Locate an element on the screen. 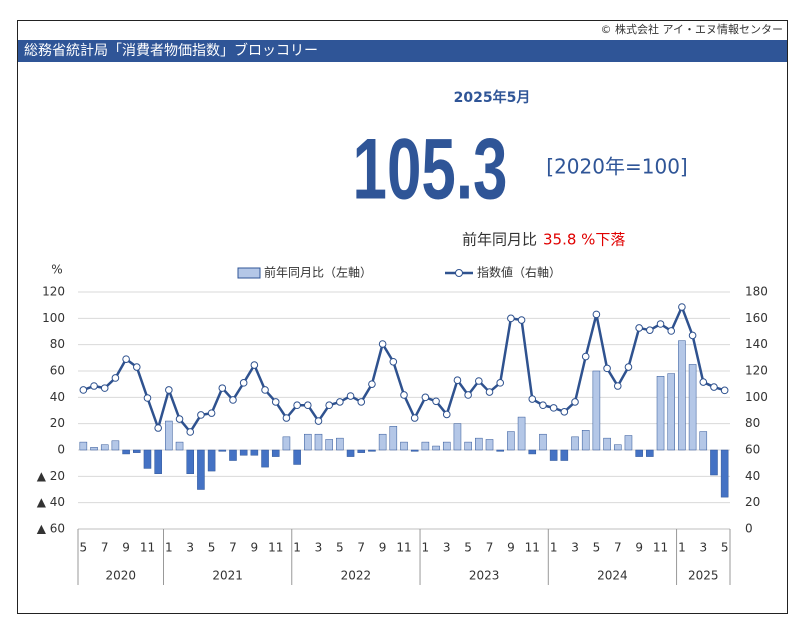 Image resolution: width=804 pixels, height=639 pixels. y-tick-label: 40 is located at coordinates (57, 397).